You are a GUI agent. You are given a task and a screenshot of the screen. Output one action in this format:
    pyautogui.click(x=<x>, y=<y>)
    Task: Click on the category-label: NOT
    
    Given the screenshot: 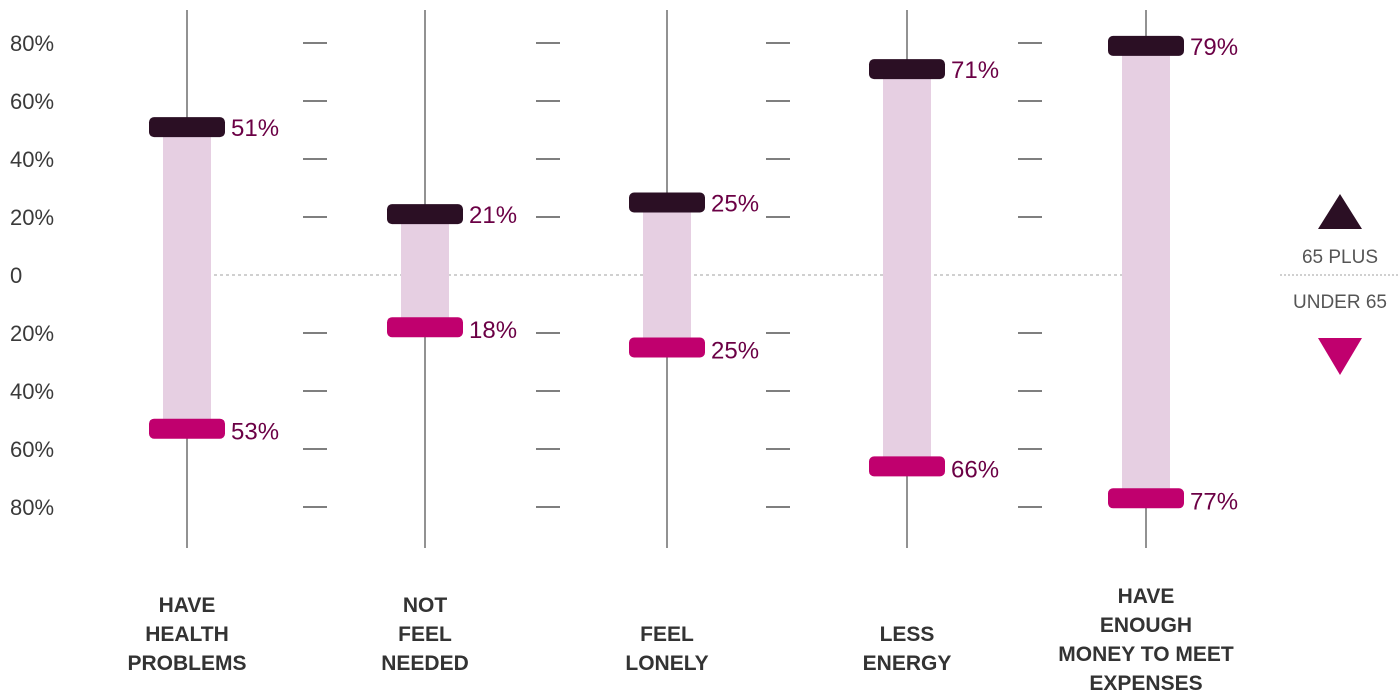 What is the action you would take?
    pyautogui.click(x=425, y=605)
    